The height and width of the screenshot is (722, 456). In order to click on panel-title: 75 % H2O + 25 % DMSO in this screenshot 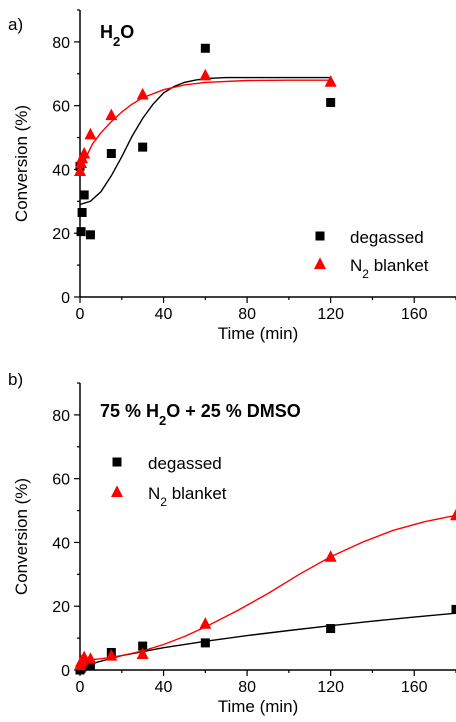, I will do `click(200, 414)`.